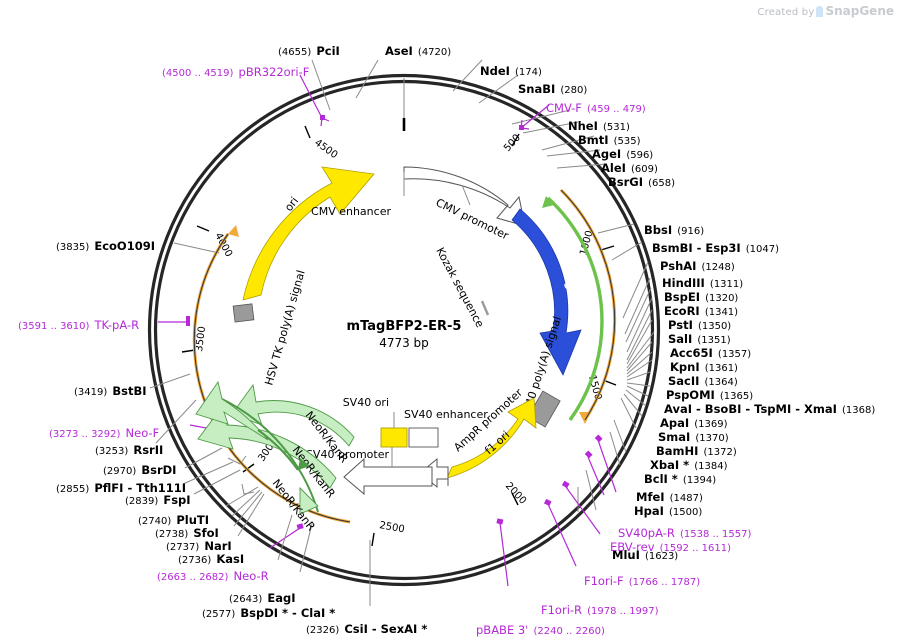  I want to click on enzyme-label-apai: ApaI (1369), so click(694, 422).